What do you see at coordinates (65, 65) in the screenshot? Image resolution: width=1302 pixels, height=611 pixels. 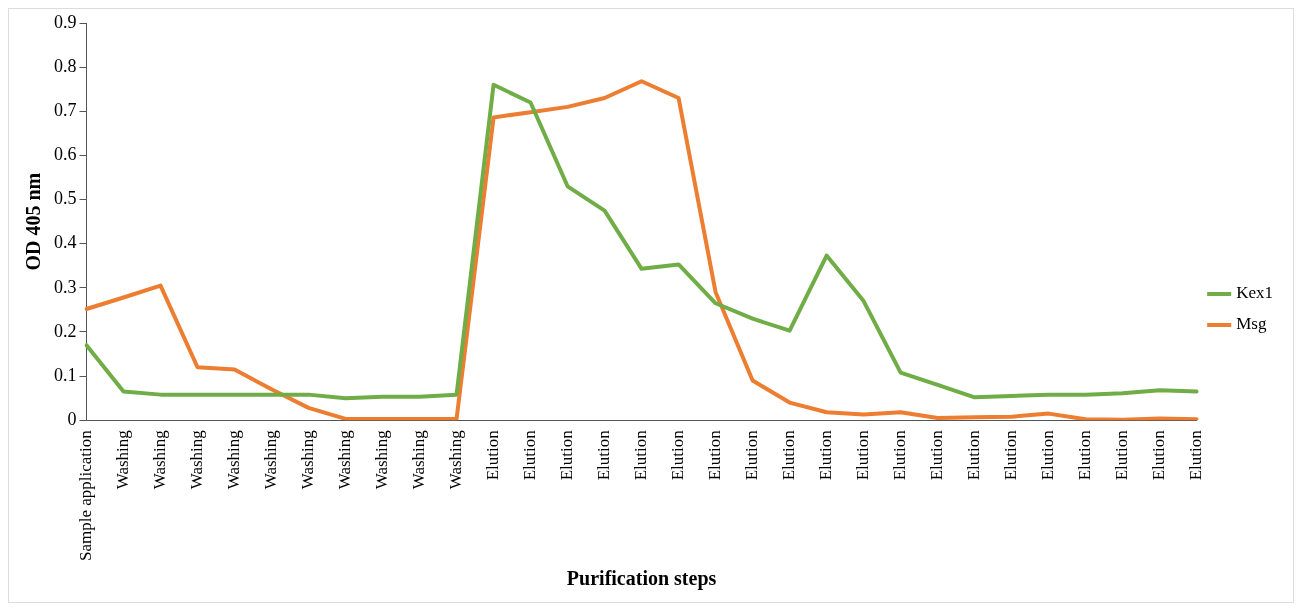 I see `y-tick-label: 0.8` at bounding box center [65, 65].